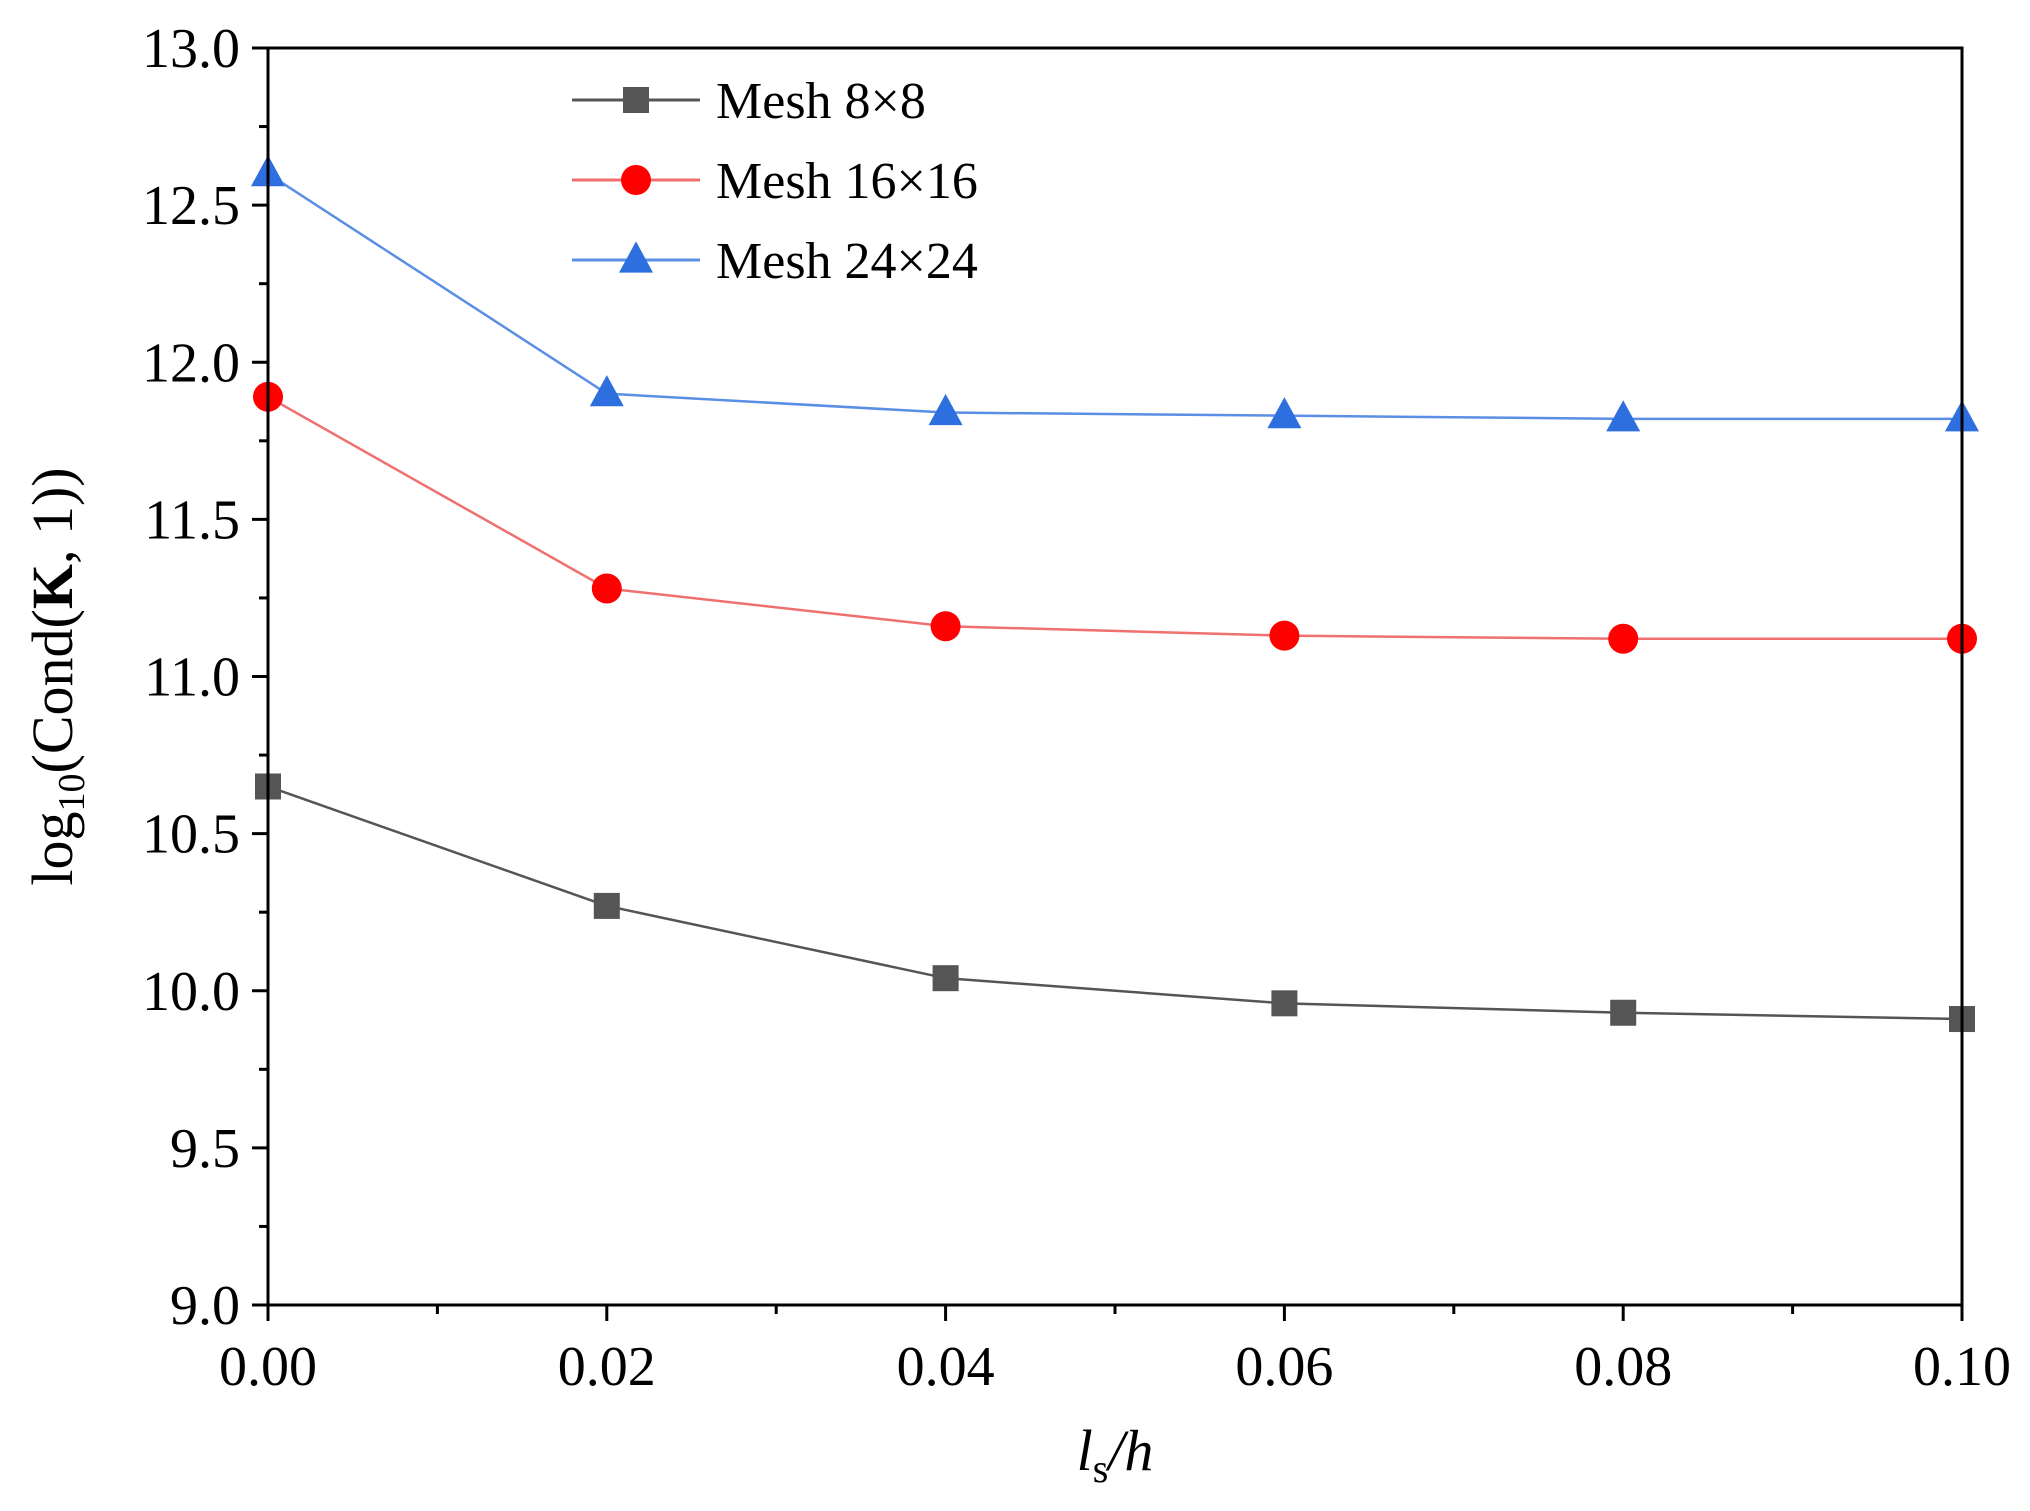 The width and height of the screenshot is (2030, 1511). I want to click on legend-label: Mesh 8×8, so click(821, 101).